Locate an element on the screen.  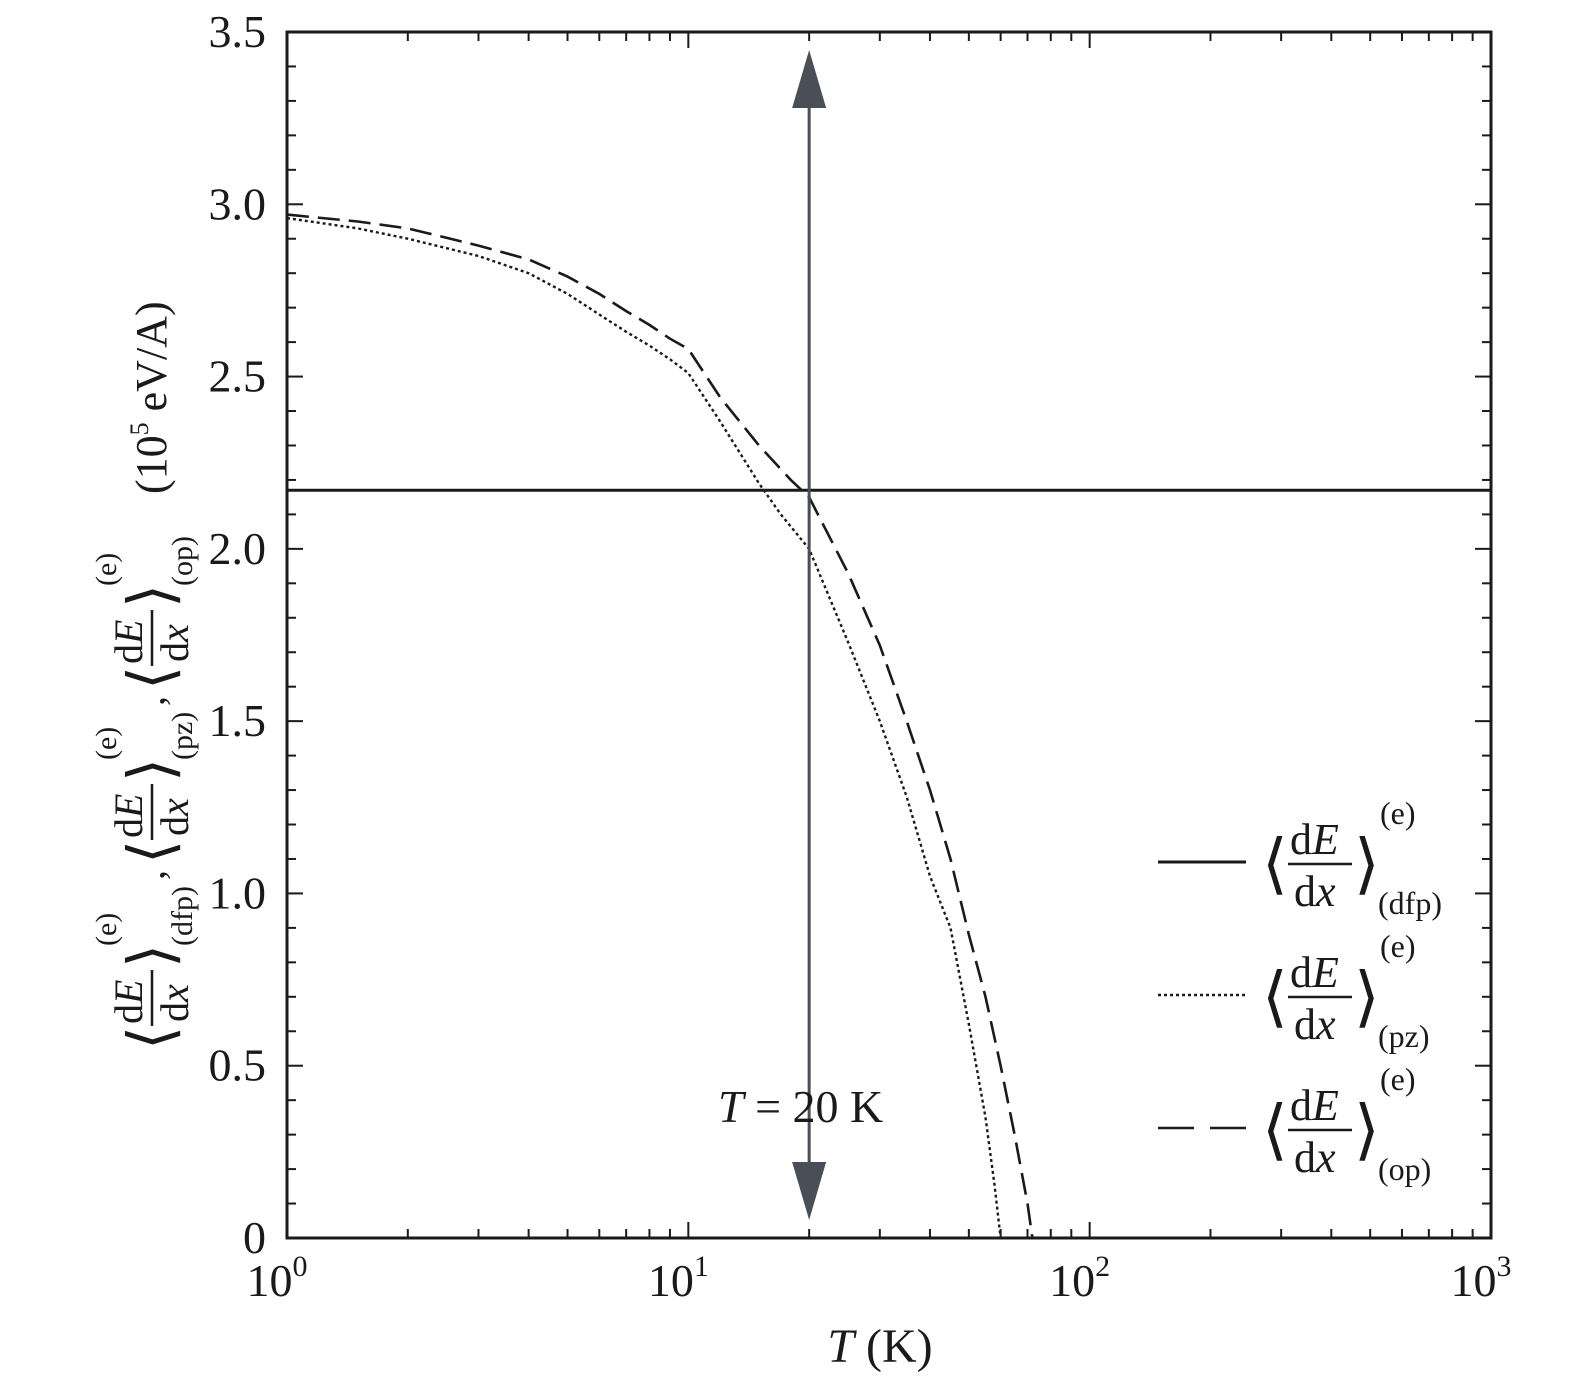
legend-label: (pz) is located at coordinates (1404, 1036).